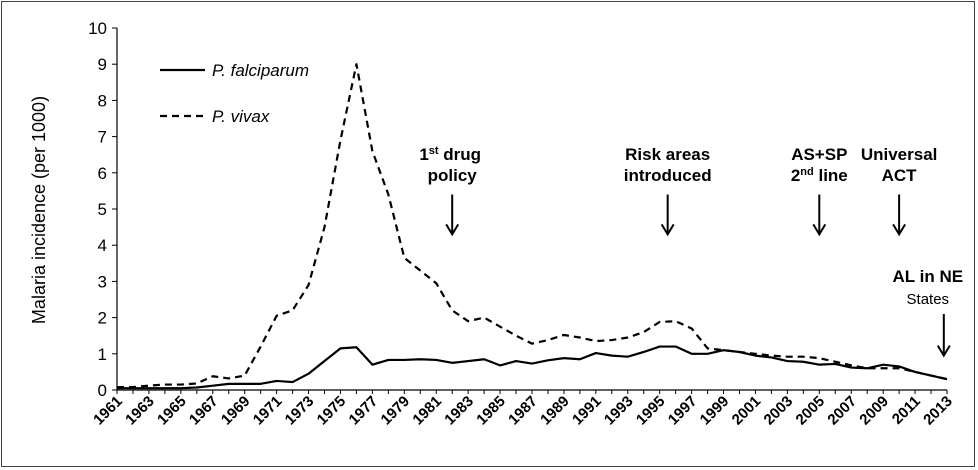  What do you see at coordinates (140, 411) in the screenshot?
I see `x-tick-label: 1963` at bounding box center [140, 411].